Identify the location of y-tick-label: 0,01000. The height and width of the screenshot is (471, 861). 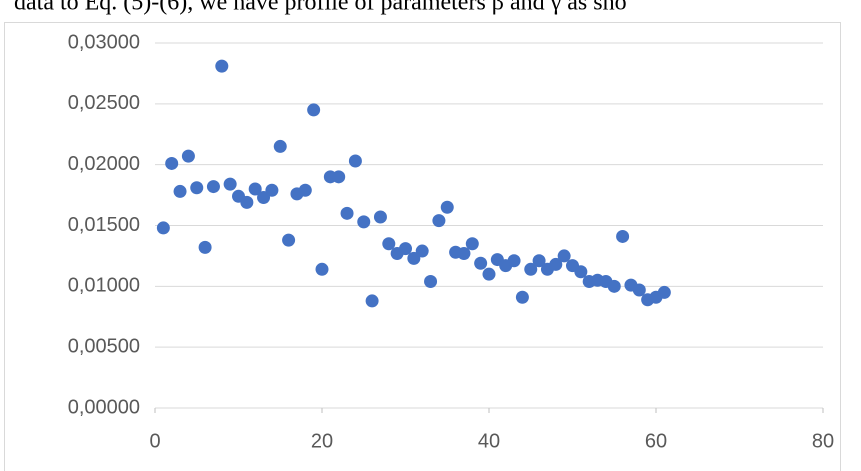
(104, 286).